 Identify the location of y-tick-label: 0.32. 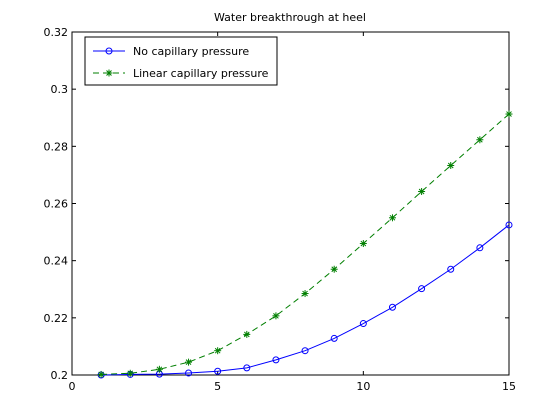
(56, 32).